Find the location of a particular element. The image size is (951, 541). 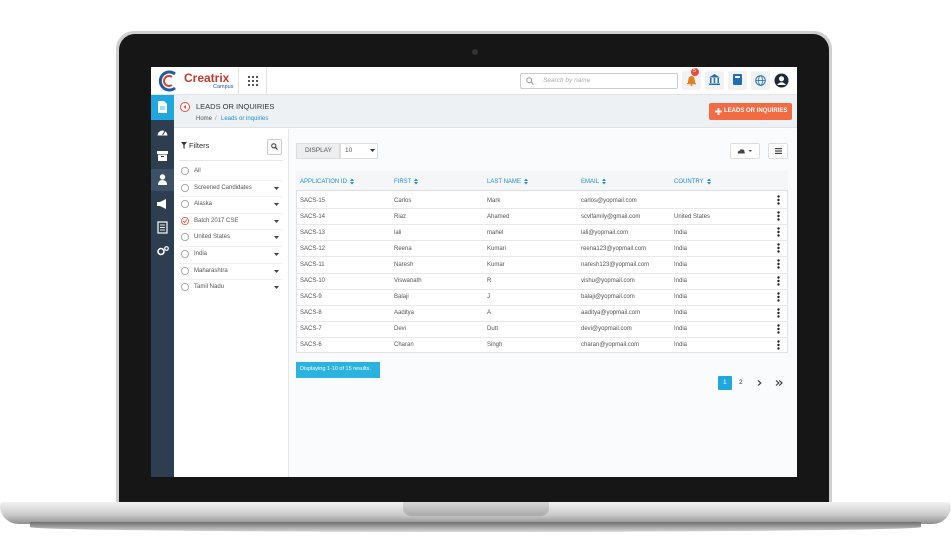

filter-label: All is located at coordinates (197, 171).